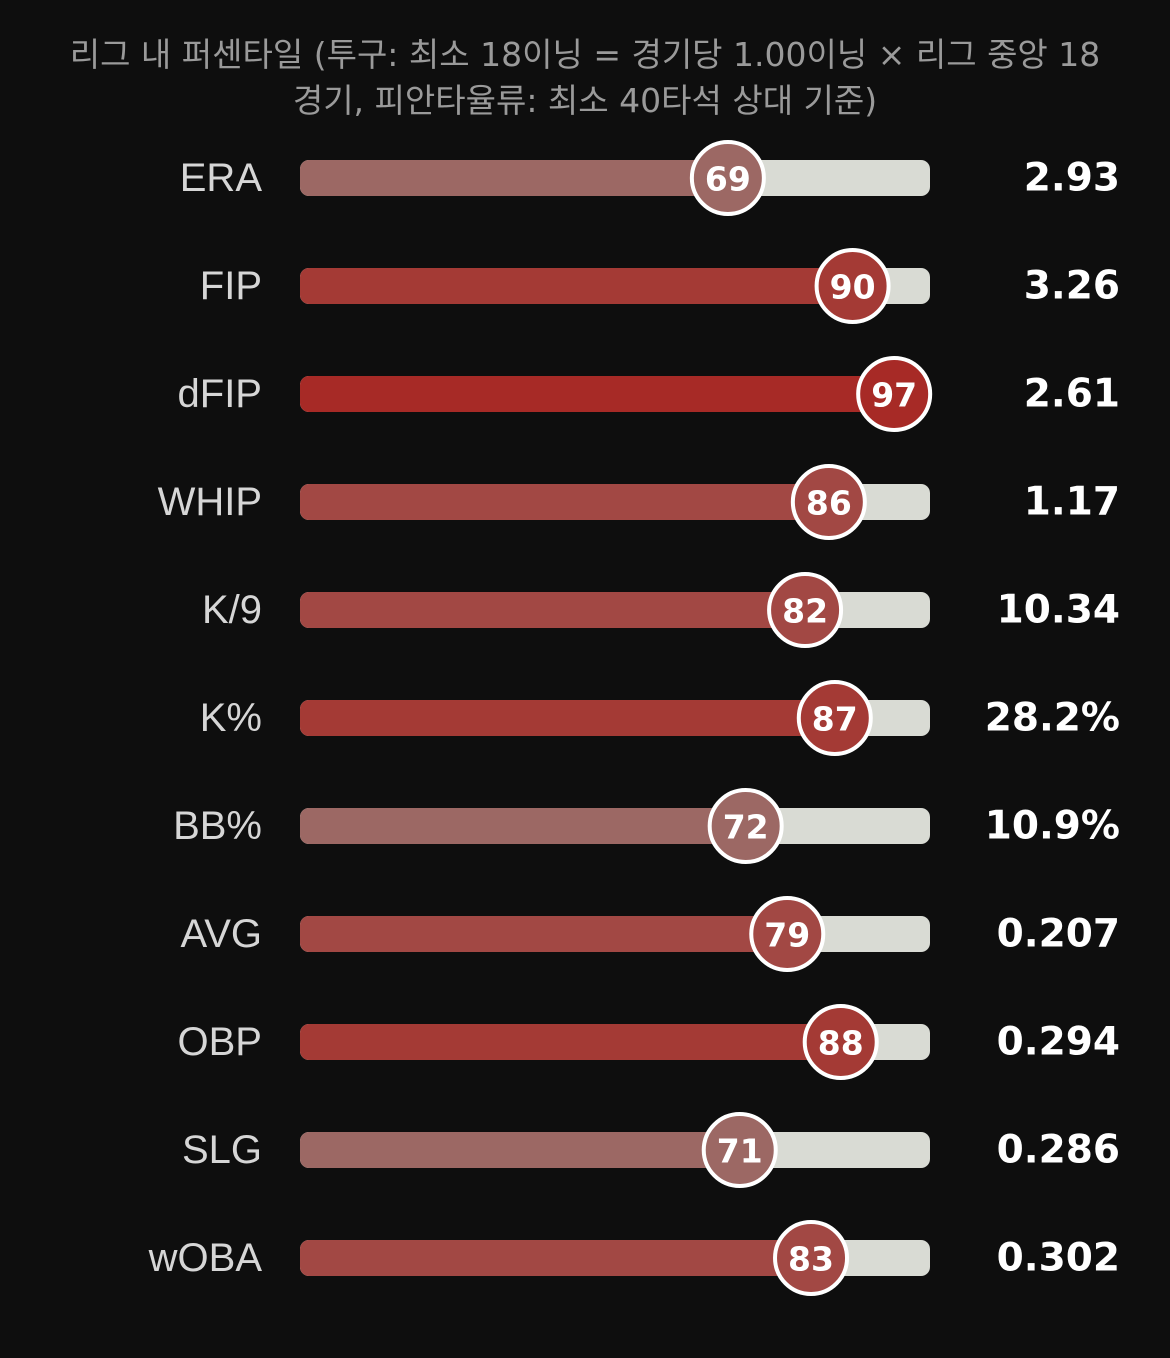 Image resolution: width=1170 pixels, height=1358 pixels. What do you see at coordinates (1058, 934) in the screenshot?
I see `stat-value: 0.207` at bounding box center [1058, 934].